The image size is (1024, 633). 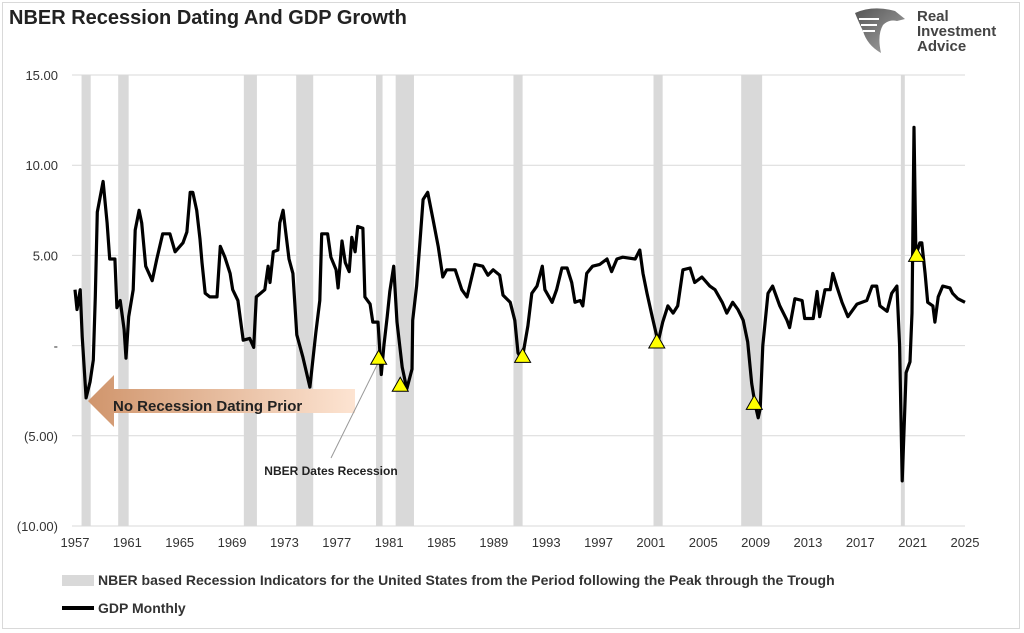 I want to click on x-tick-label: 1969, so click(x=232, y=542).